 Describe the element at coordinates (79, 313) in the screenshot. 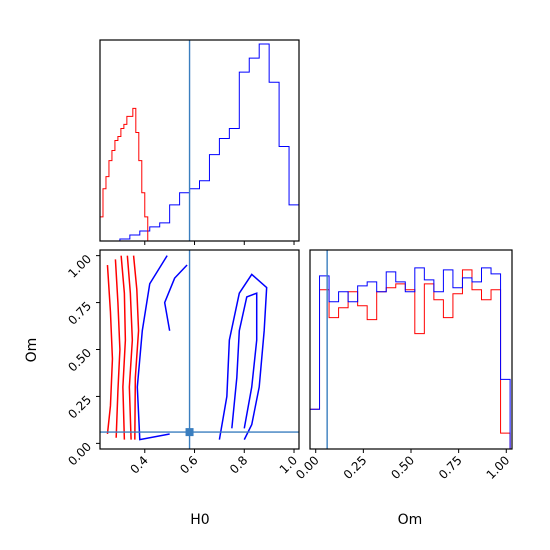

I see `contour-y-tick-label: 0.75` at that location.